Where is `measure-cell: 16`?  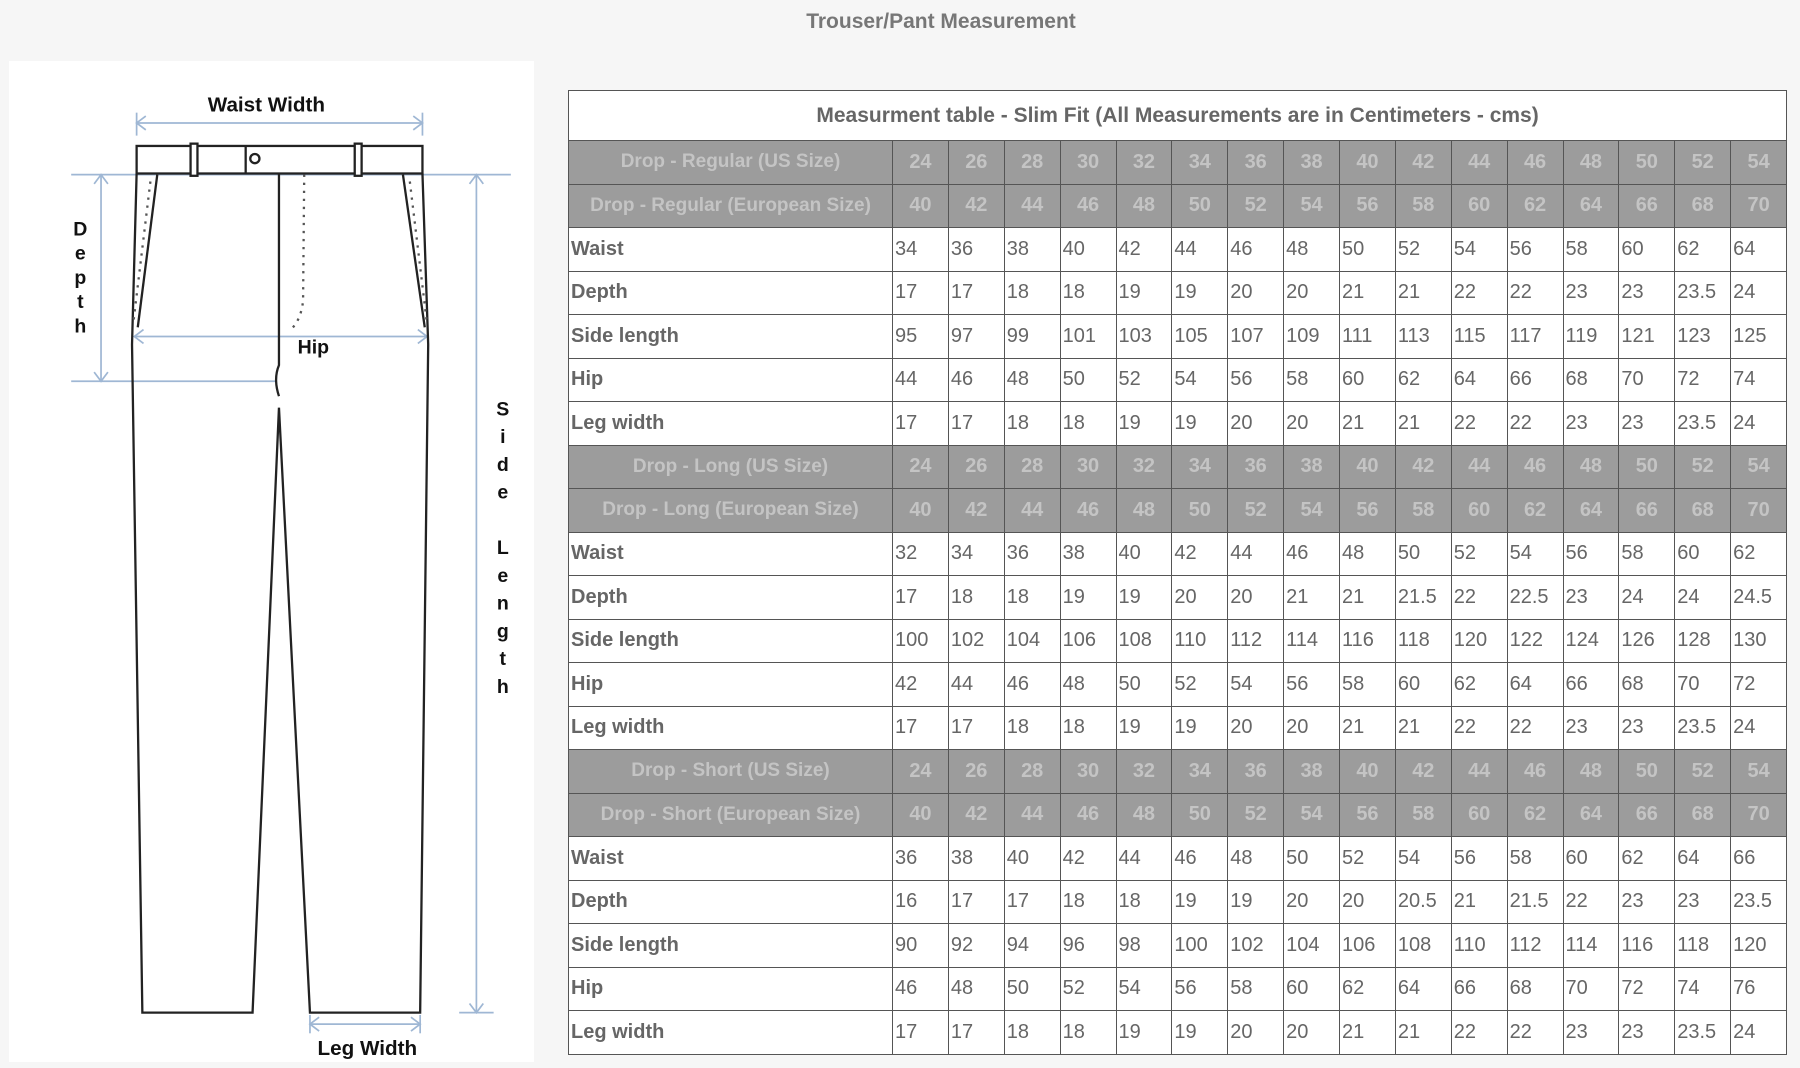 measure-cell: 16 is located at coordinates (920, 901).